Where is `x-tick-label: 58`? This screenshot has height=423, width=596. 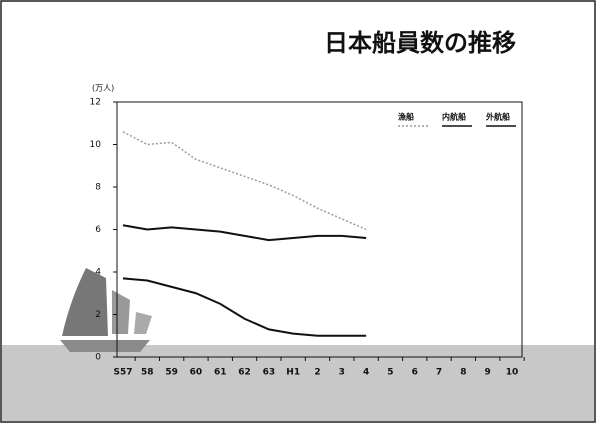 x-tick-label: 58 is located at coordinates (147, 373).